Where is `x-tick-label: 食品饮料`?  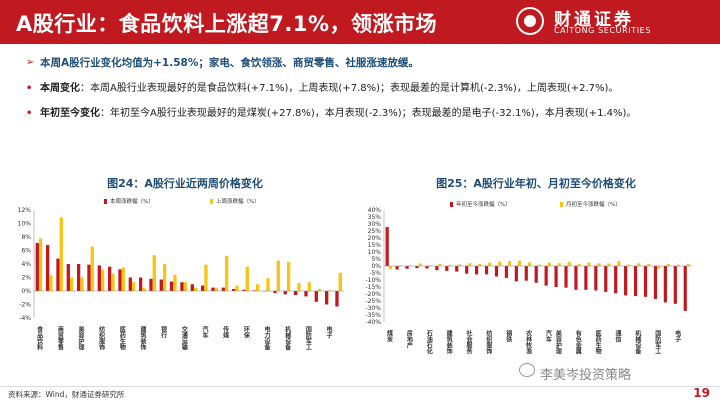
x-tick-label: 食品饮料 is located at coordinates (40, 338).